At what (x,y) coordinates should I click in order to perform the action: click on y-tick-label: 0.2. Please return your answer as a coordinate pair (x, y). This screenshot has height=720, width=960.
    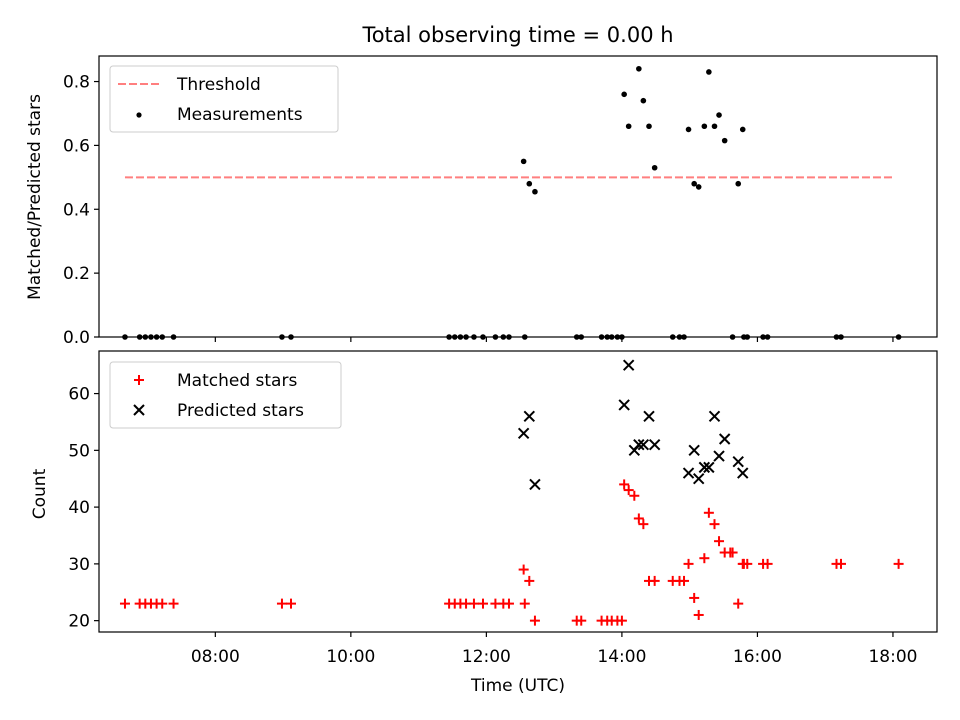
    Looking at the image, I should click on (76, 274).